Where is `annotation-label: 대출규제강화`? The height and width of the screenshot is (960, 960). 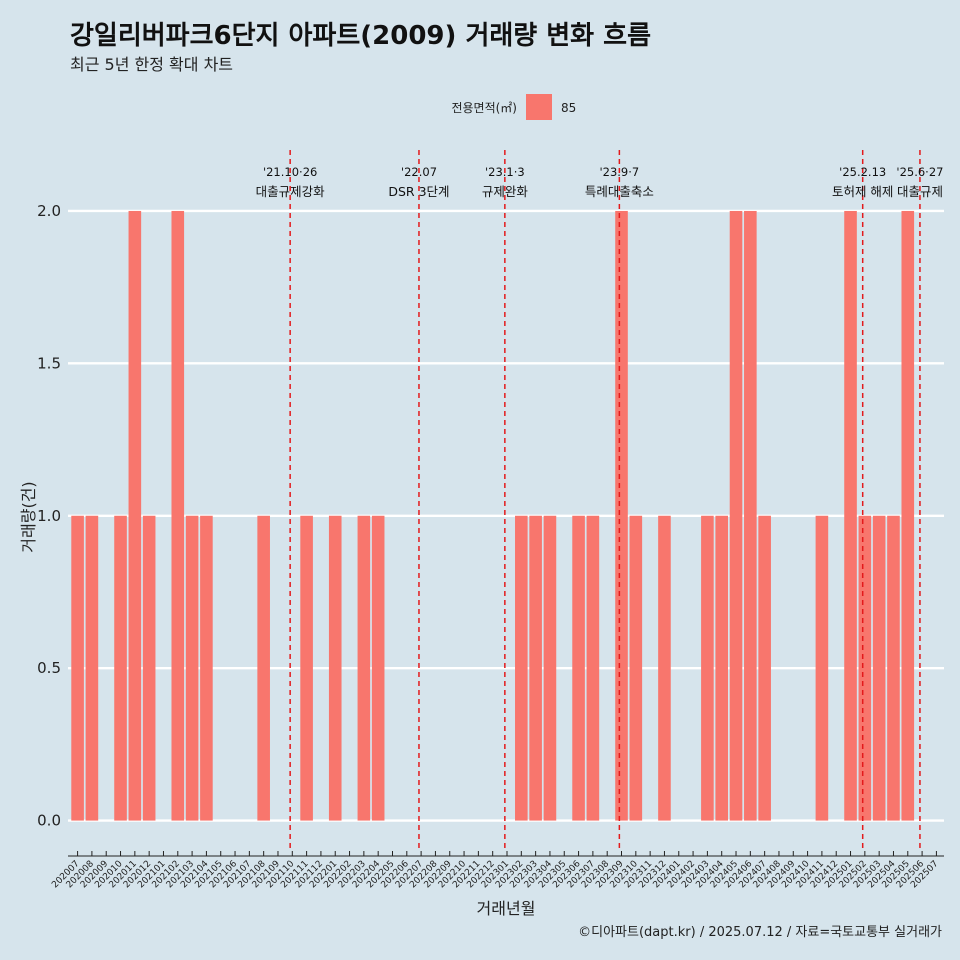 annotation-label: 대출규제강화 is located at coordinates (291, 191).